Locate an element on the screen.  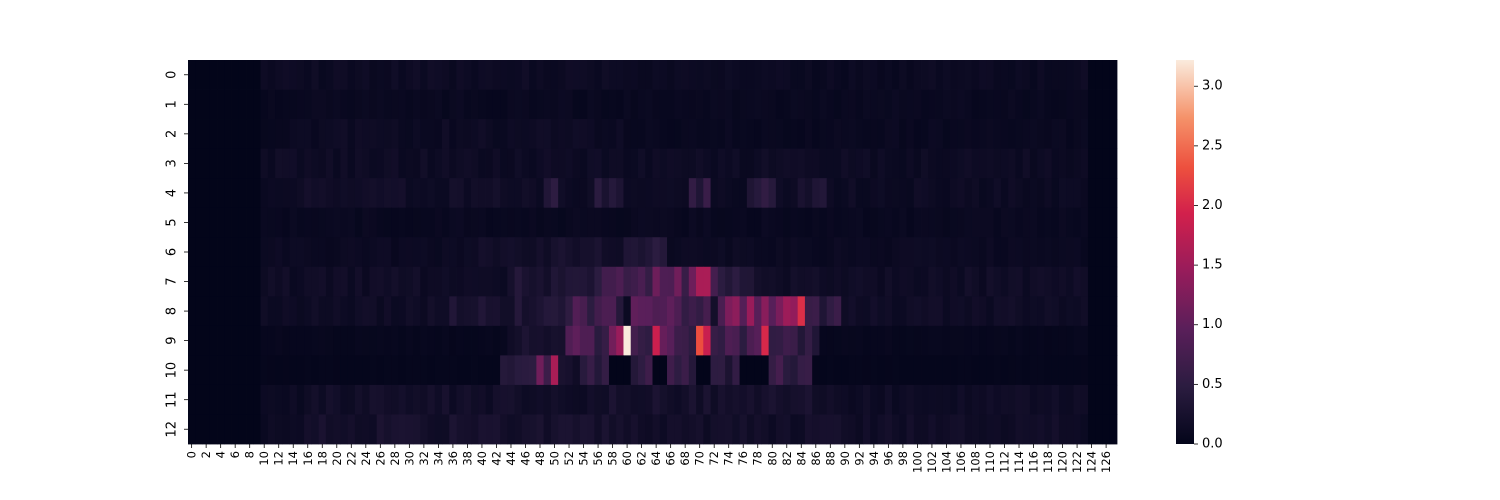
x-tick-label: 92 is located at coordinates (859, 458).